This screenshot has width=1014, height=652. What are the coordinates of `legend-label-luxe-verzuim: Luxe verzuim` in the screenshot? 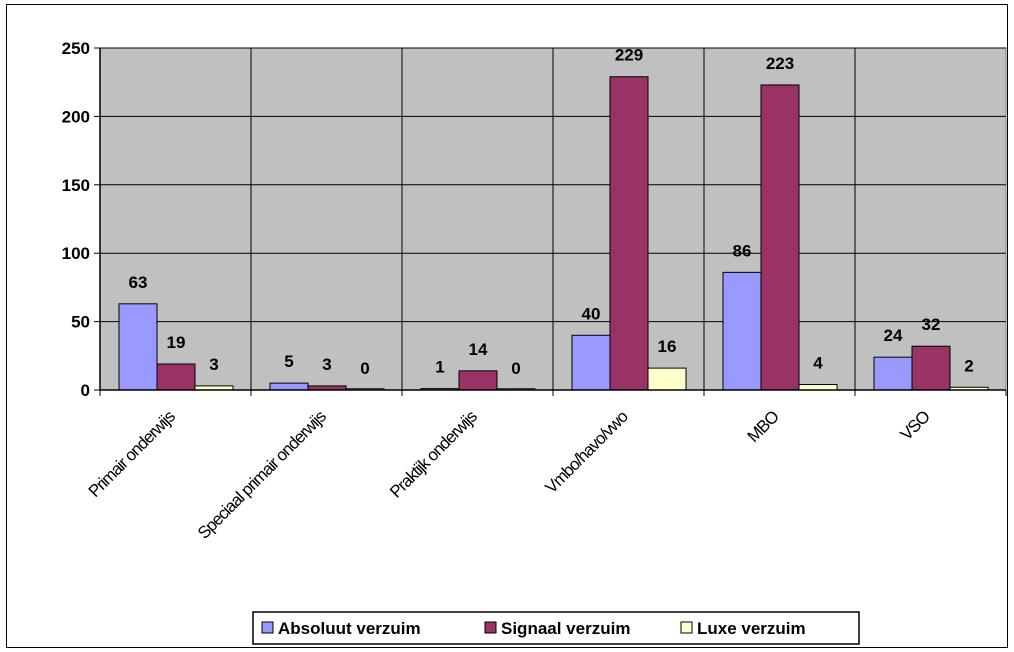 It's located at (751, 628).